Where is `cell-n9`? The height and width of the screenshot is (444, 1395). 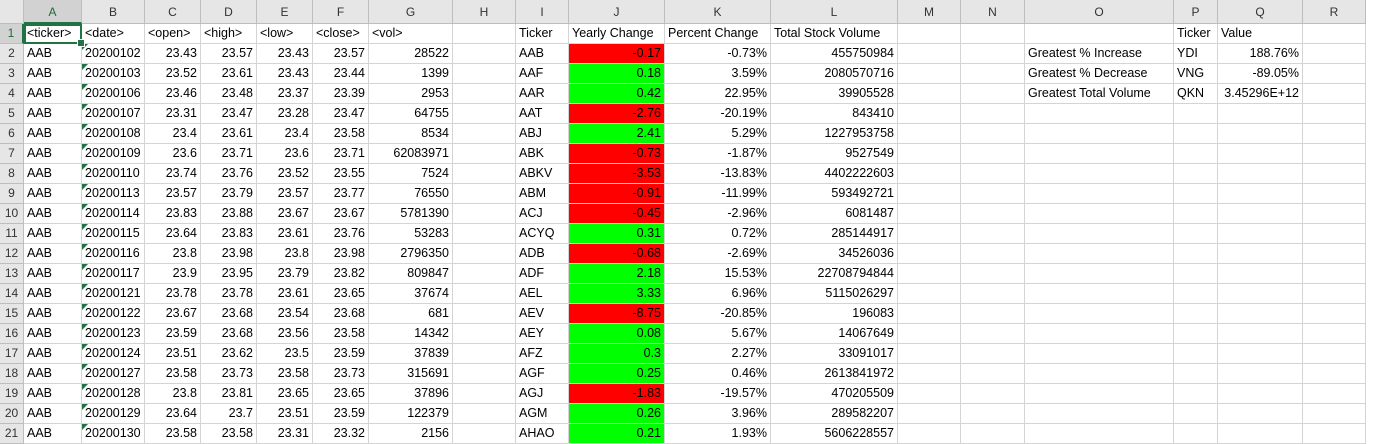
cell-n9 is located at coordinates (993, 194).